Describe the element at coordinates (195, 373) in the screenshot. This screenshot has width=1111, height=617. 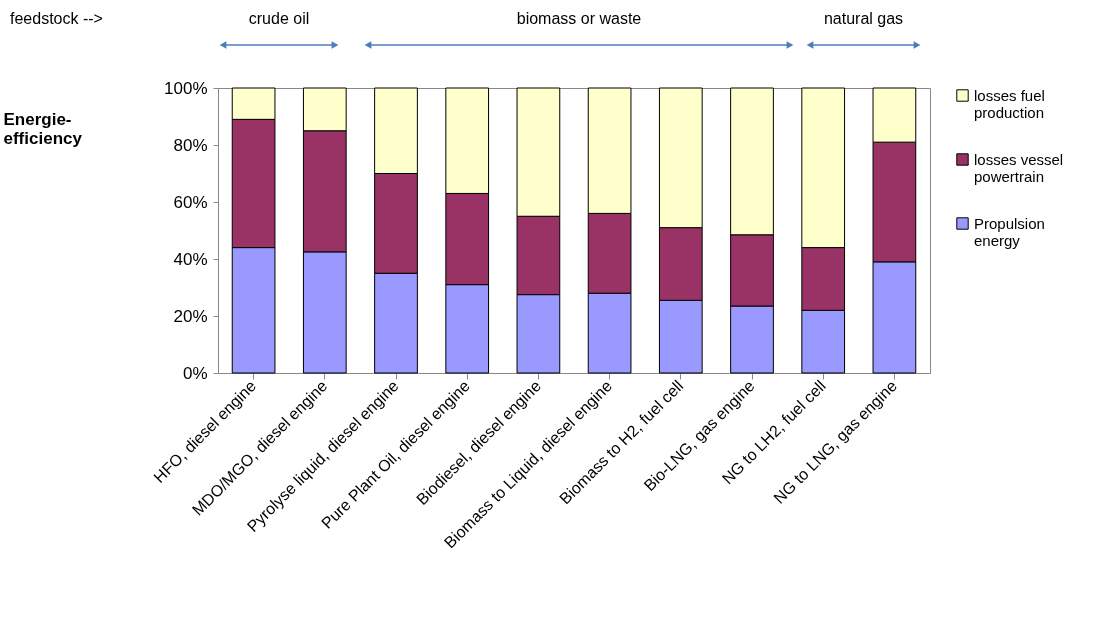
I see `y-tick-label: 0%` at that location.